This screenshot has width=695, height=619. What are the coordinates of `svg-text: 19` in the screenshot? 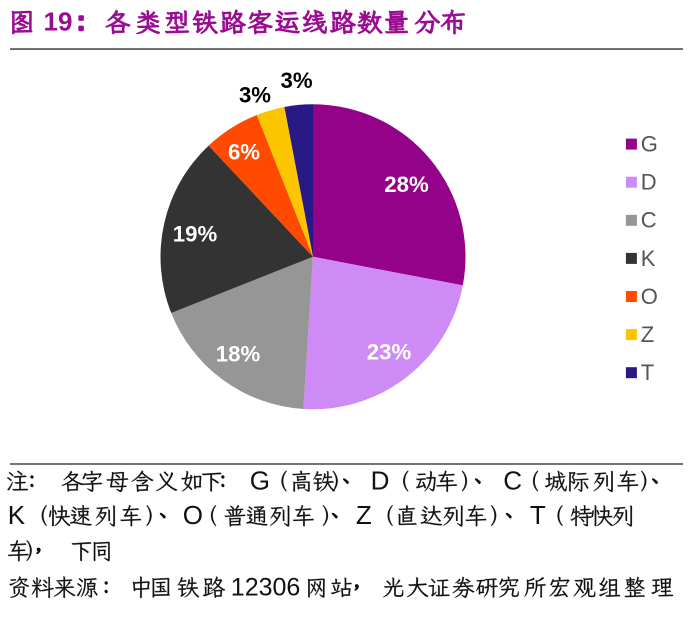 It's located at (58, 22).